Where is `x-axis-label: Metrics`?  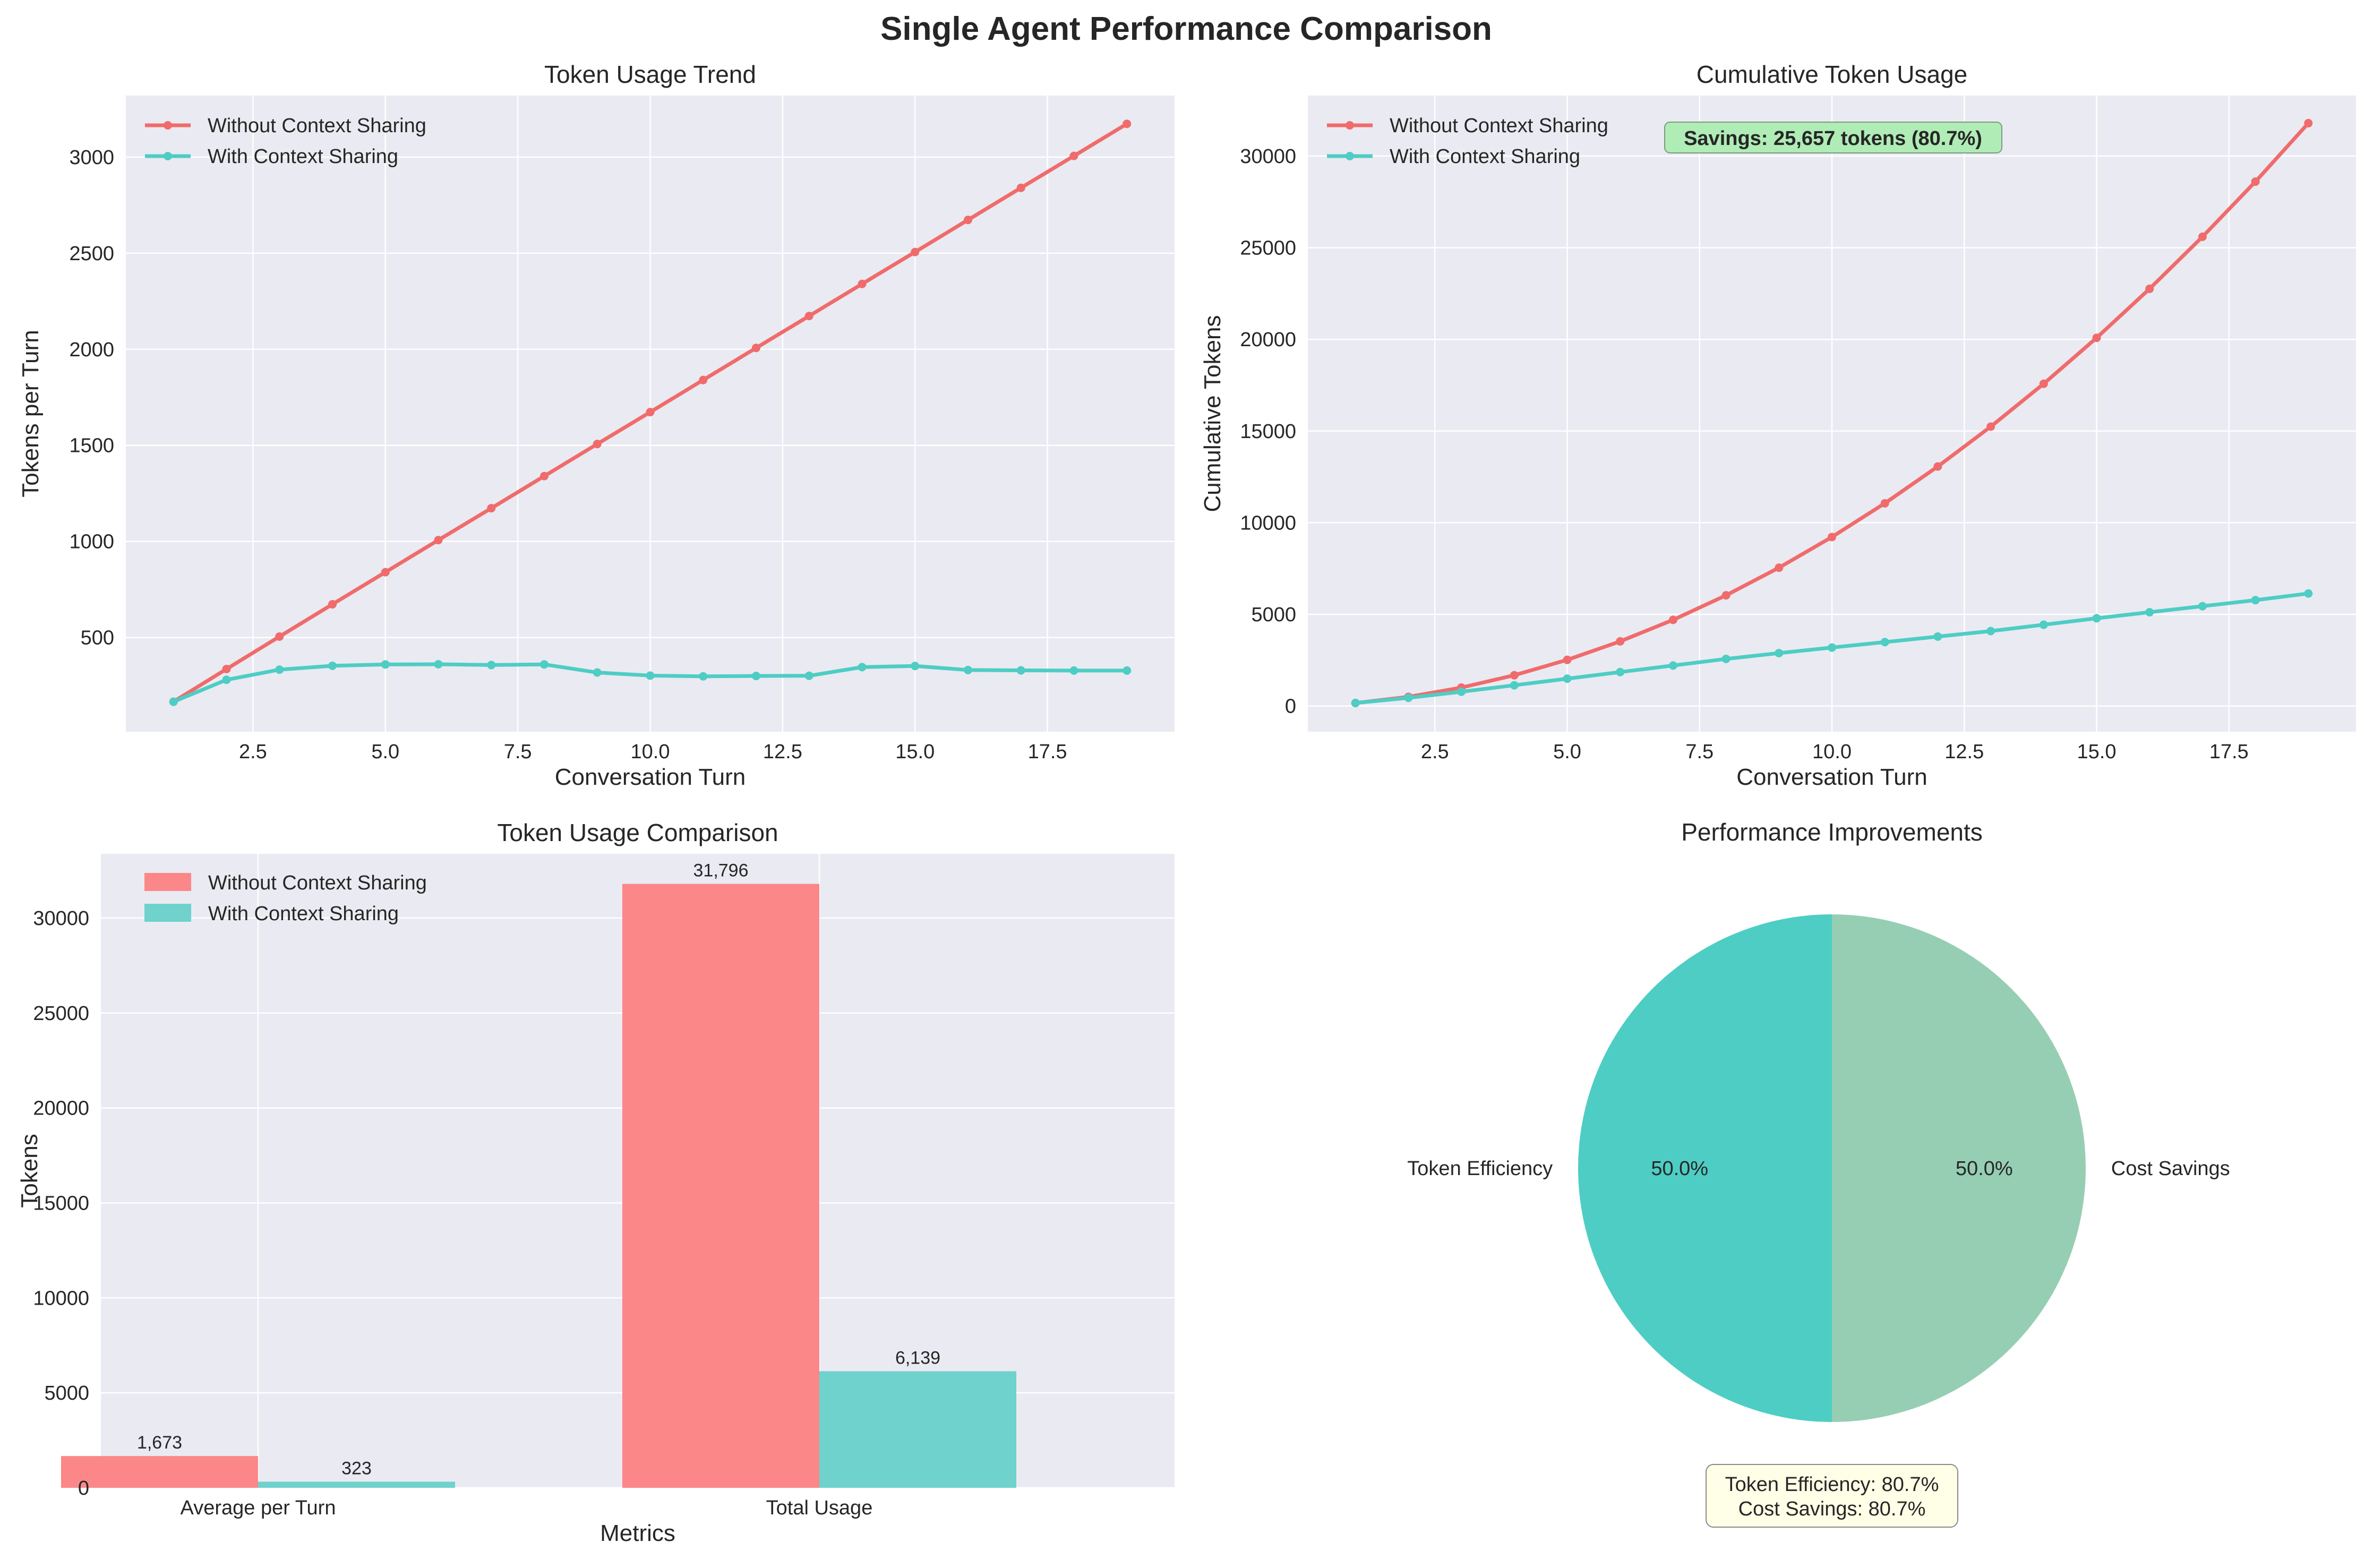 x-axis-label: Metrics is located at coordinates (637, 1533).